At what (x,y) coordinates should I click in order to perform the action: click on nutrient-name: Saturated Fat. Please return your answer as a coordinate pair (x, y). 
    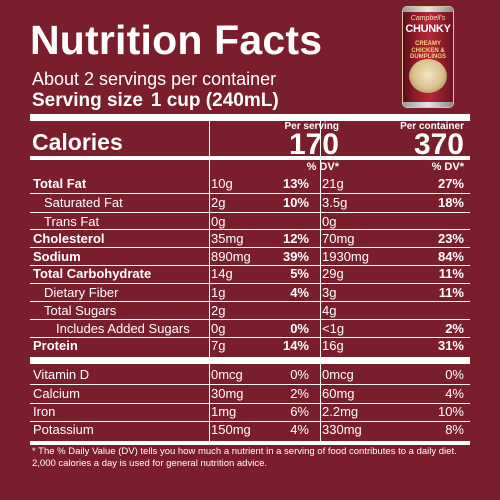
    Looking at the image, I should click on (83, 202).